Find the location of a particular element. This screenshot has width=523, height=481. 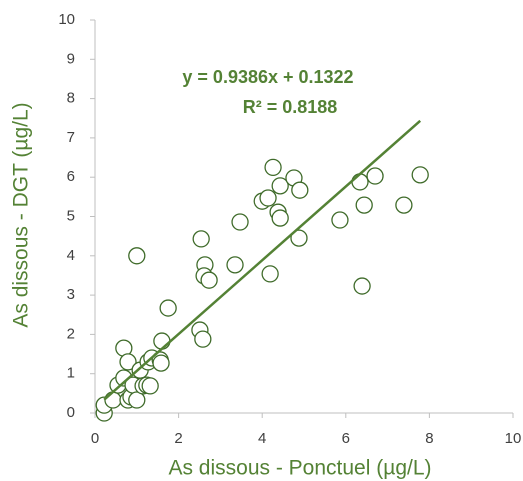

x-tick-label: 10 is located at coordinates (513, 438).